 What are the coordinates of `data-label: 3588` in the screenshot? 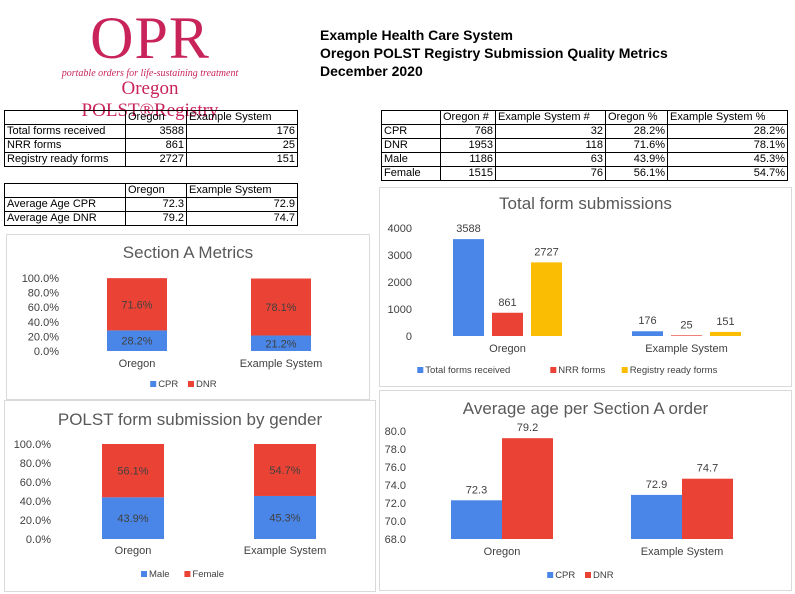 It's located at (468, 229).